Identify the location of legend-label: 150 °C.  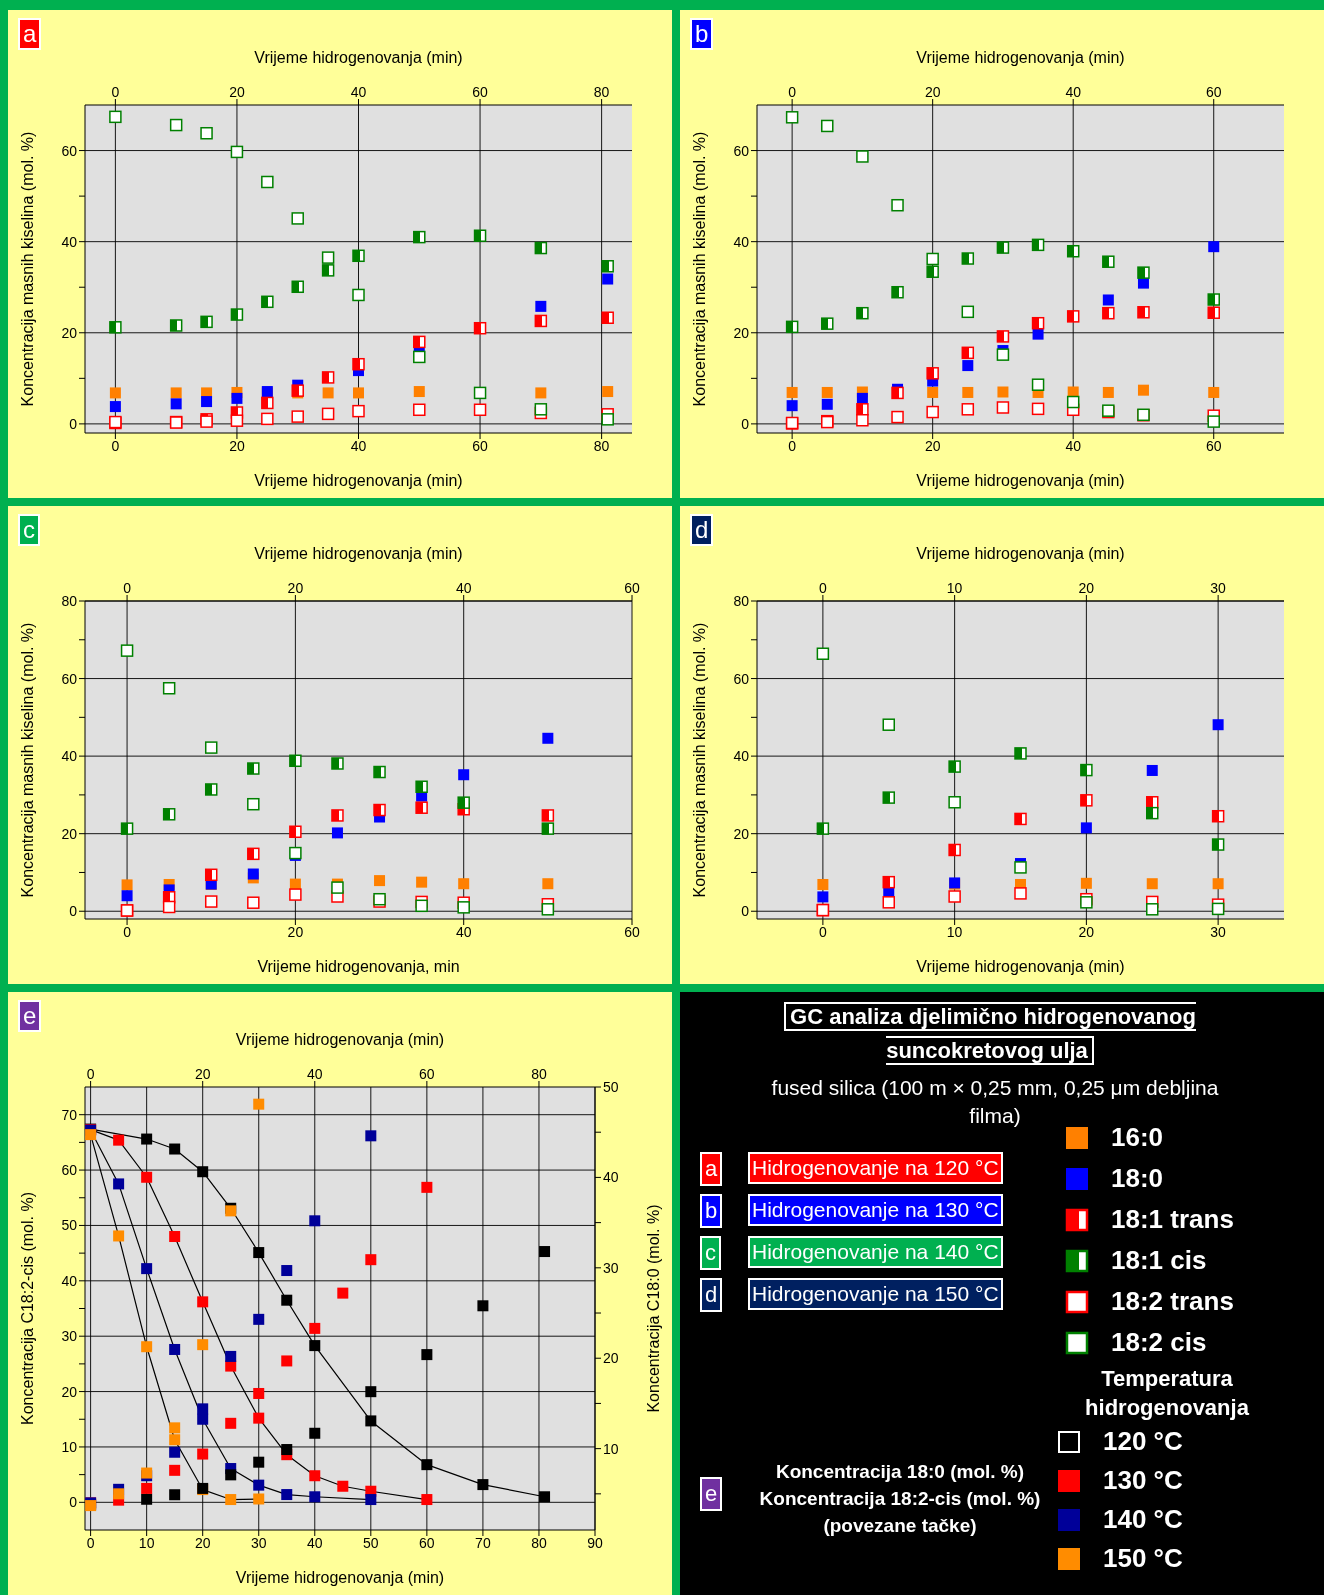
(1143, 1558).